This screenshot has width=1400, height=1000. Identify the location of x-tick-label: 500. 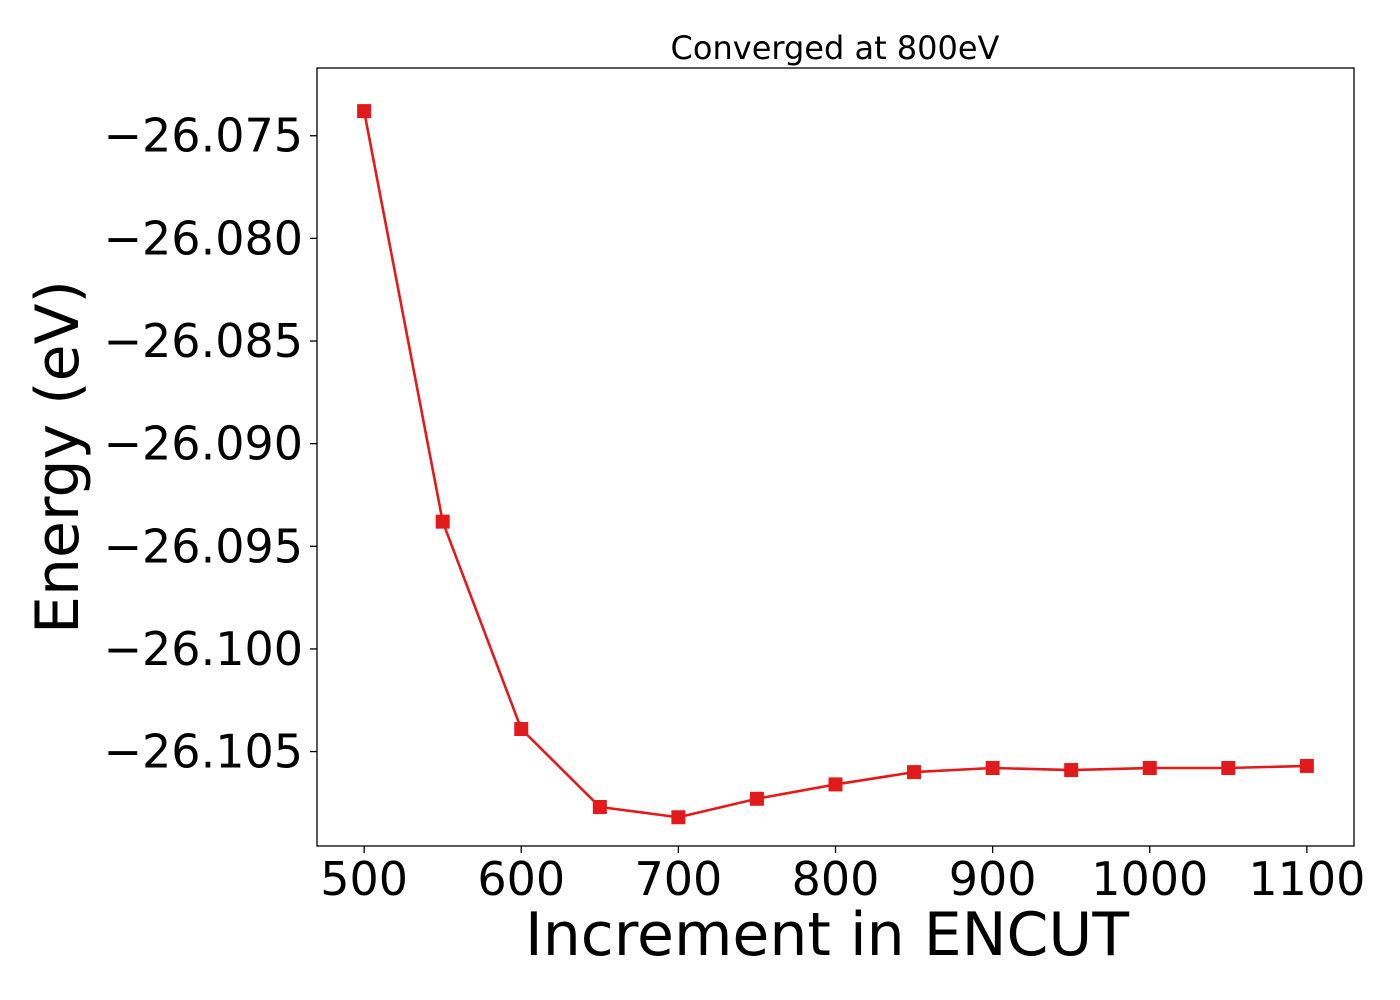
(364, 879).